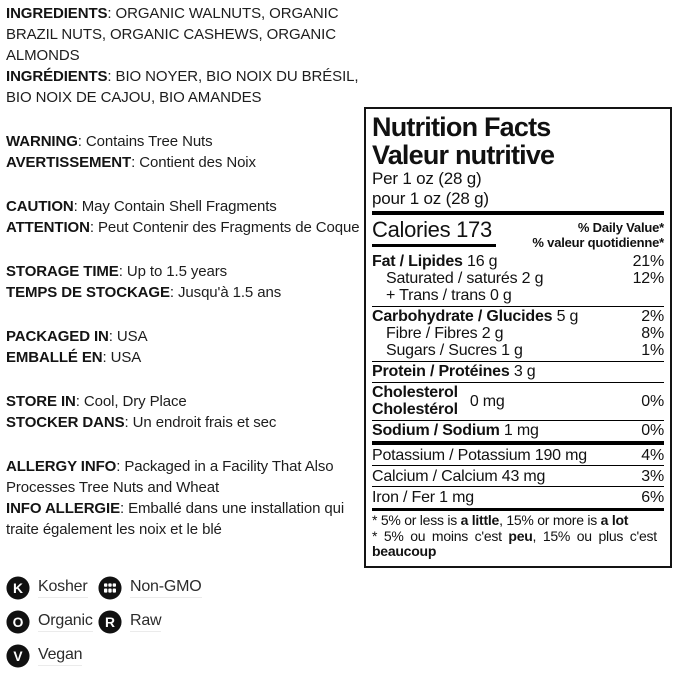 The height and width of the screenshot is (678, 679). What do you see at coordinates (184, 336) in the screenshot?
I see `packaged-en: PACKAGED IN: USA` at bounding box center [184, 336].